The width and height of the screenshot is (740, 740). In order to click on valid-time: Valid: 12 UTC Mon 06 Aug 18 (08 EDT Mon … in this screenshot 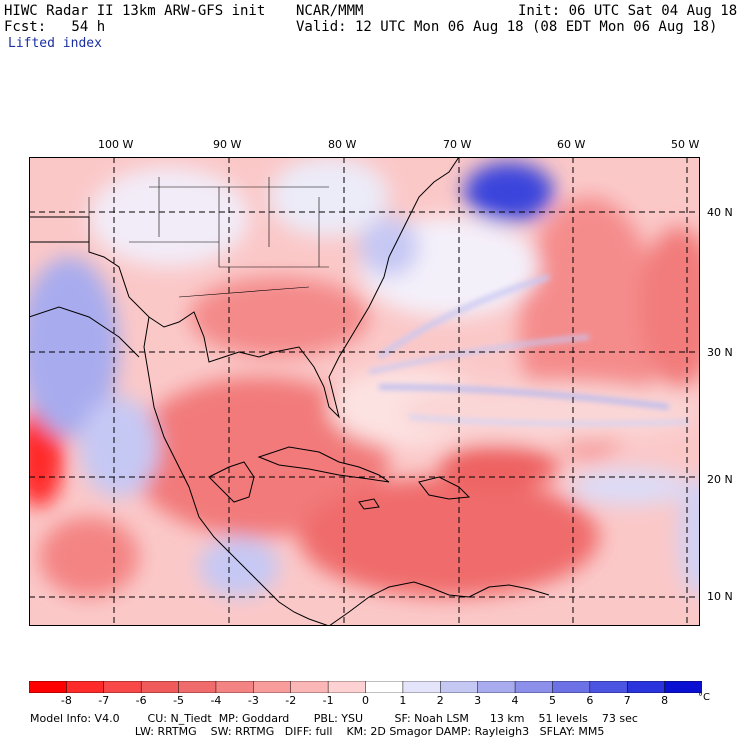, I will do `click(507, 27)`.